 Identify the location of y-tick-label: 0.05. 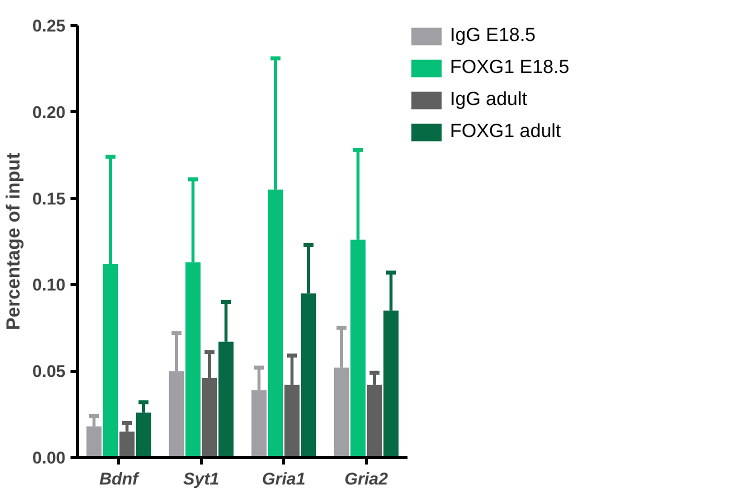
(49, 372).